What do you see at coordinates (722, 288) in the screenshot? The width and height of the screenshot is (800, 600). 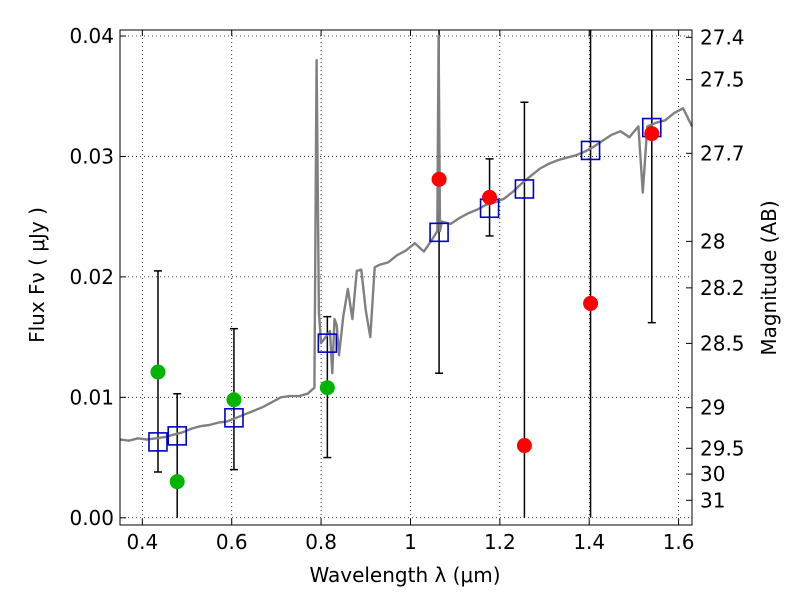 I see `mag-tick-label: 28.2` at bounding box center [722, 288].